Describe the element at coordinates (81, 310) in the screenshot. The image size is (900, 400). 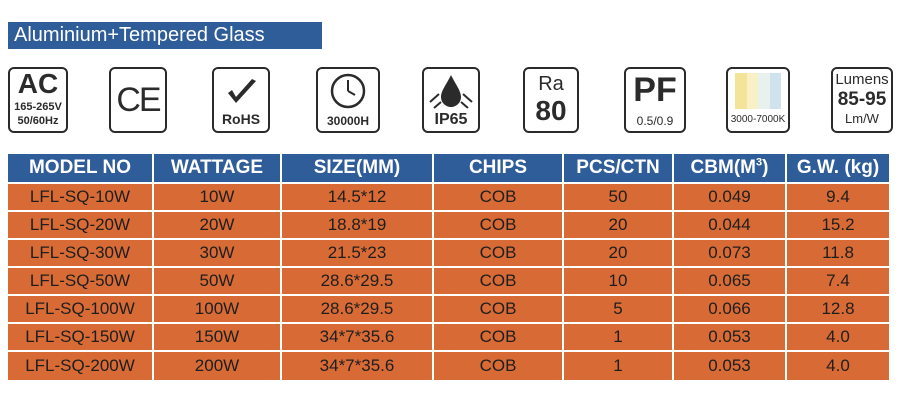
I see `cell-model-no: LFL-SQ-100W` at that location.